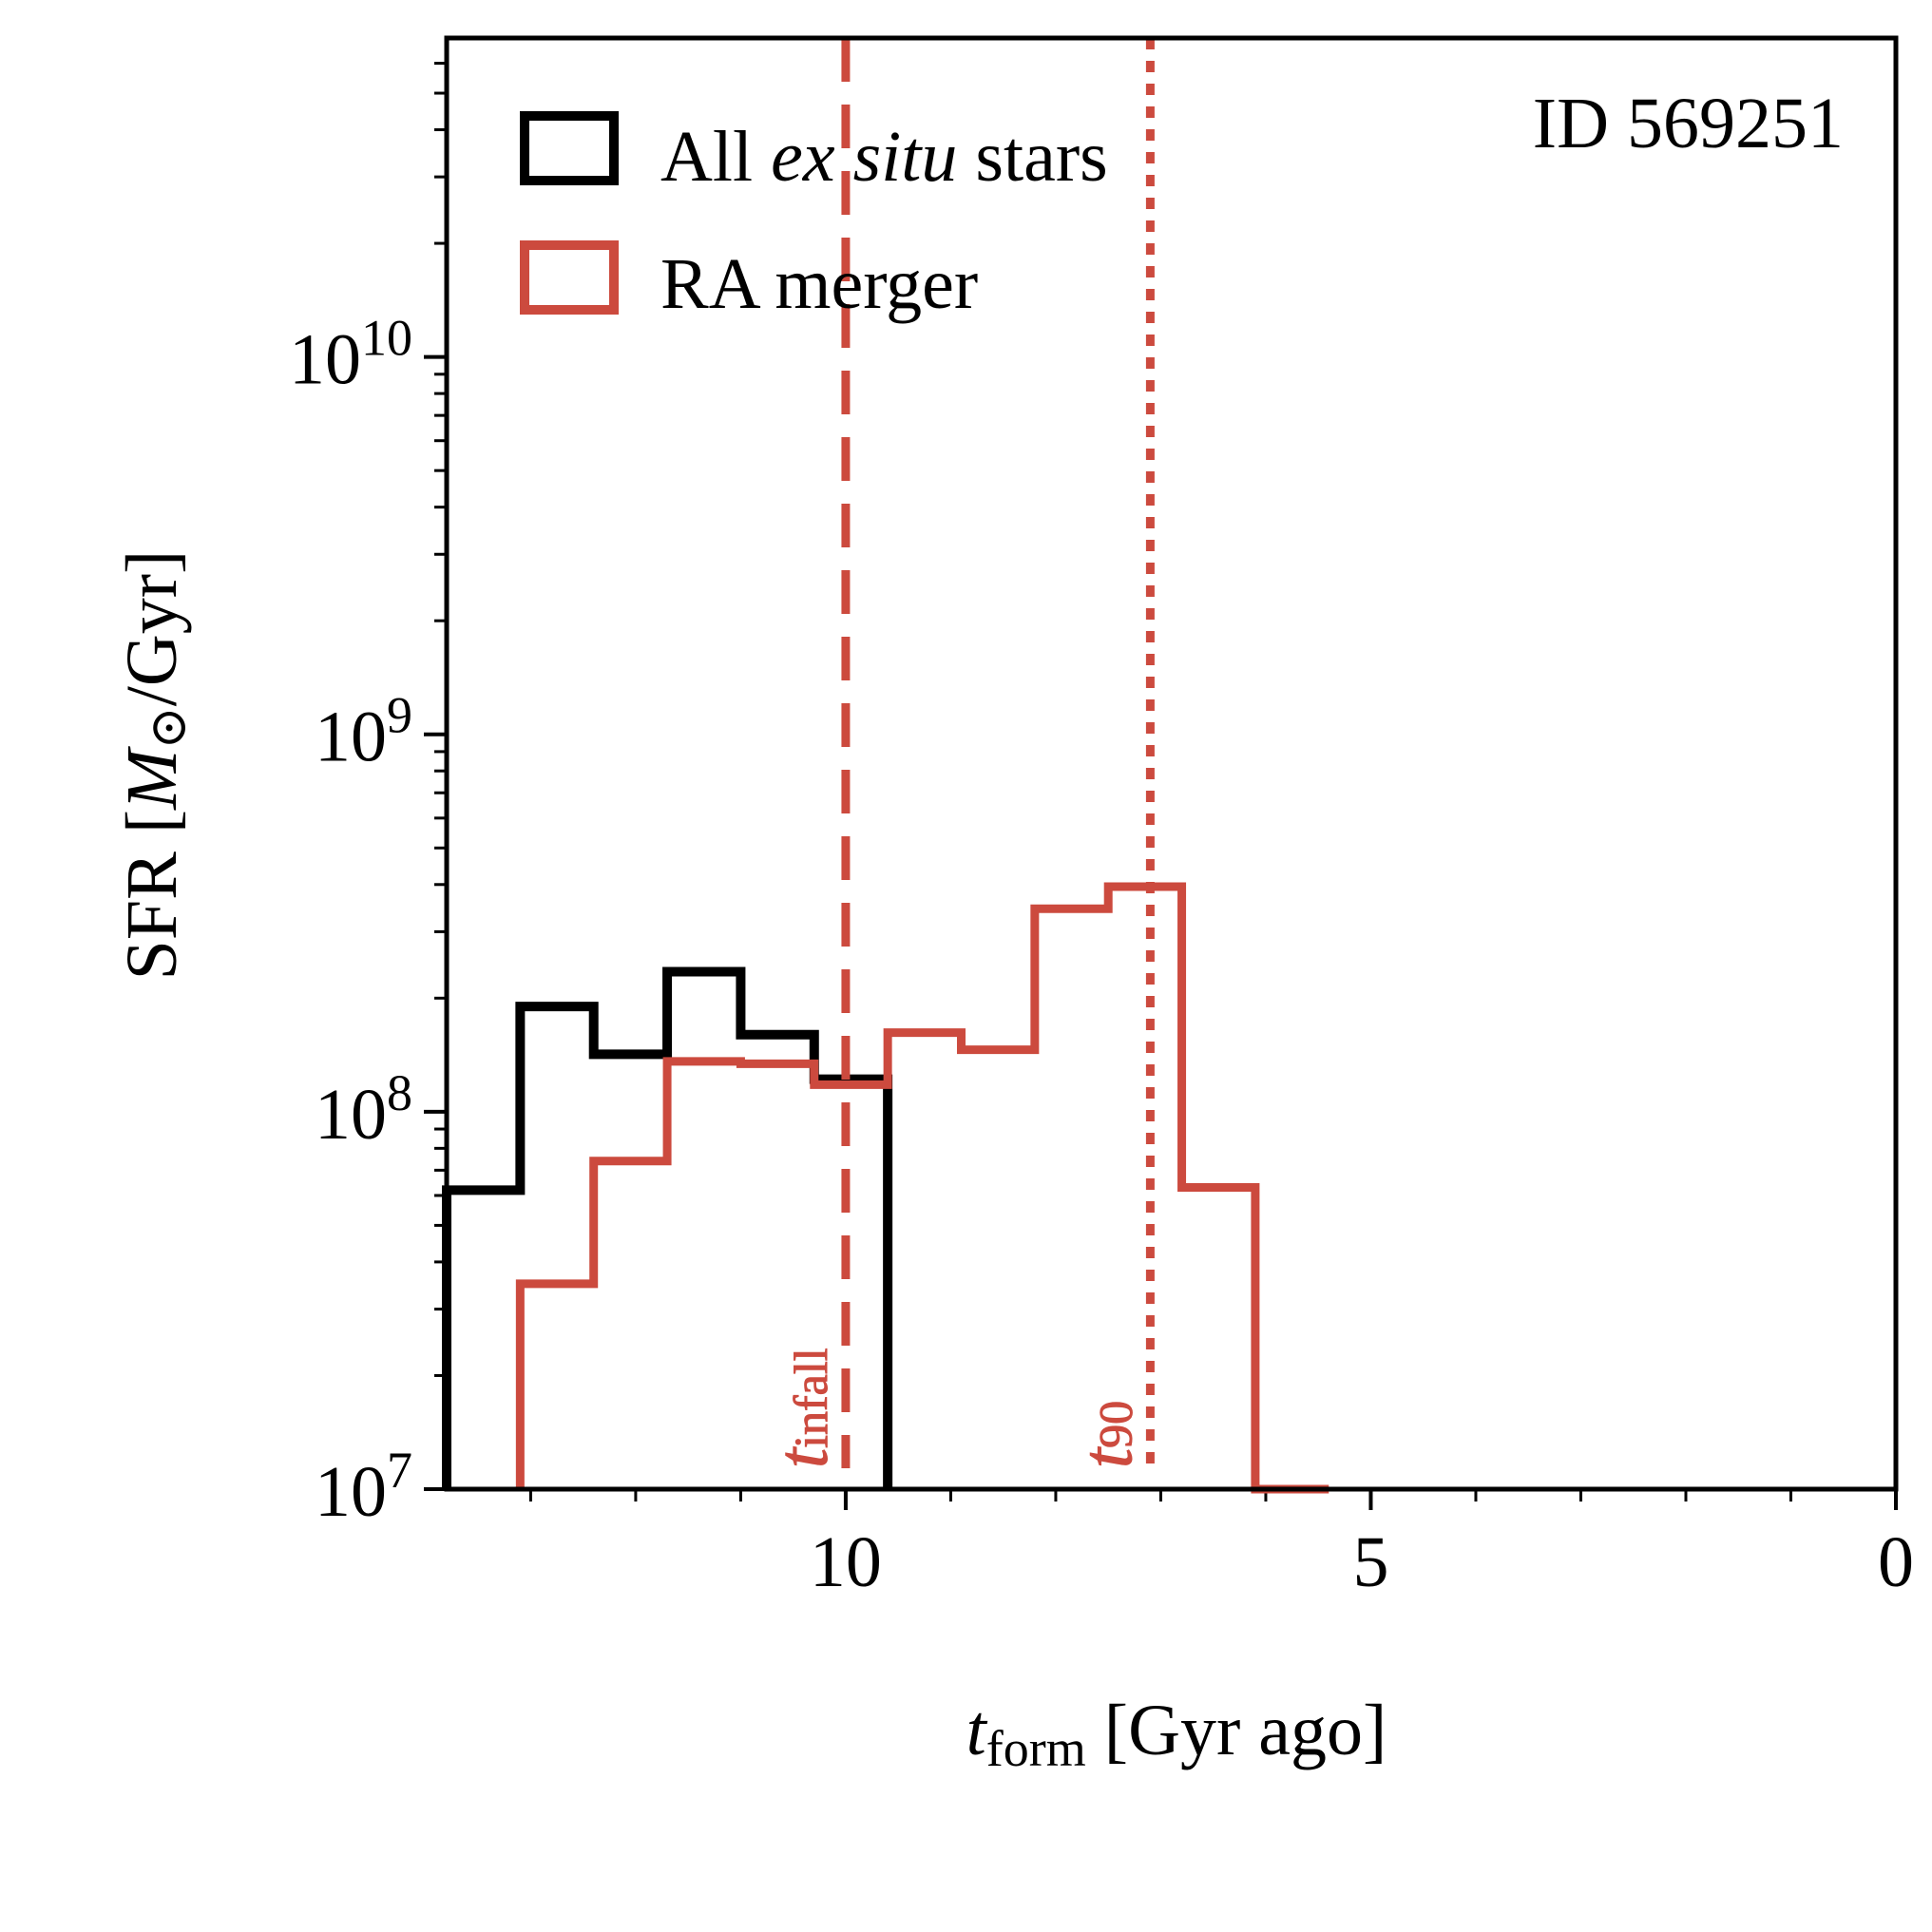  I want to click on vline-label-t-90: t90, so click(1107, 1434).